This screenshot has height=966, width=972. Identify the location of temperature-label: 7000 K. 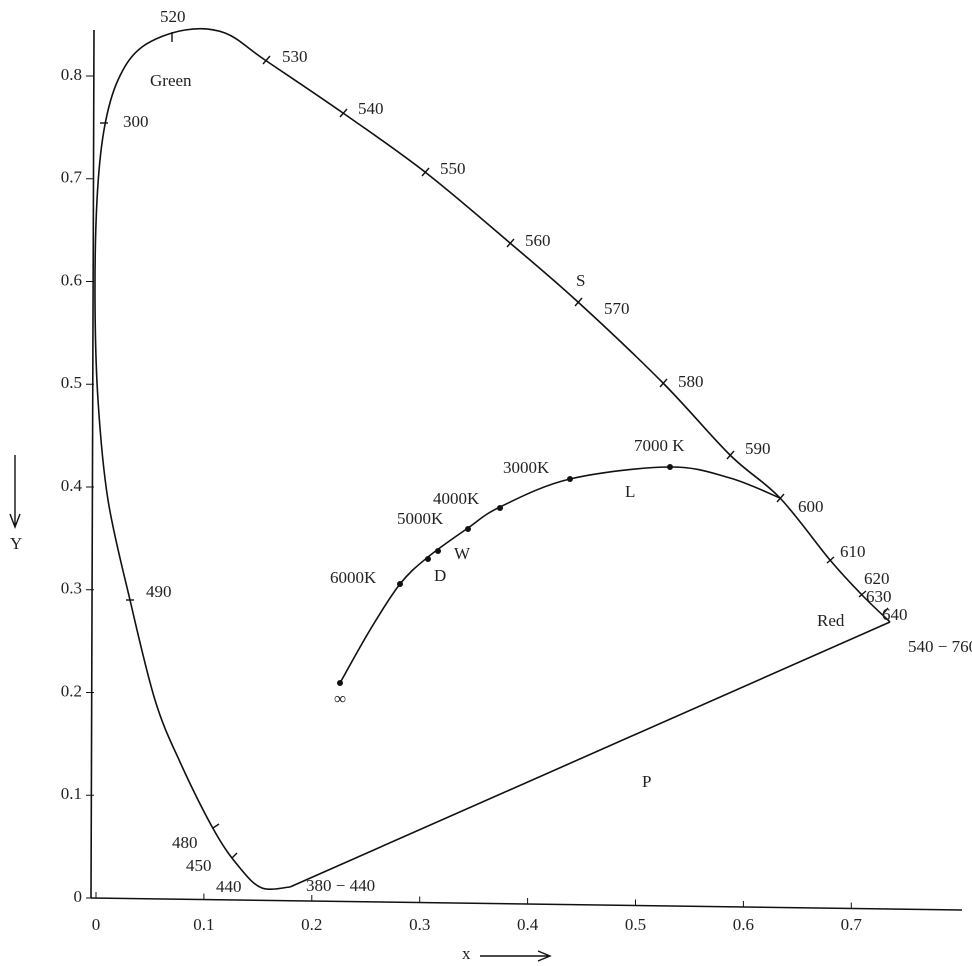
(659, 445).